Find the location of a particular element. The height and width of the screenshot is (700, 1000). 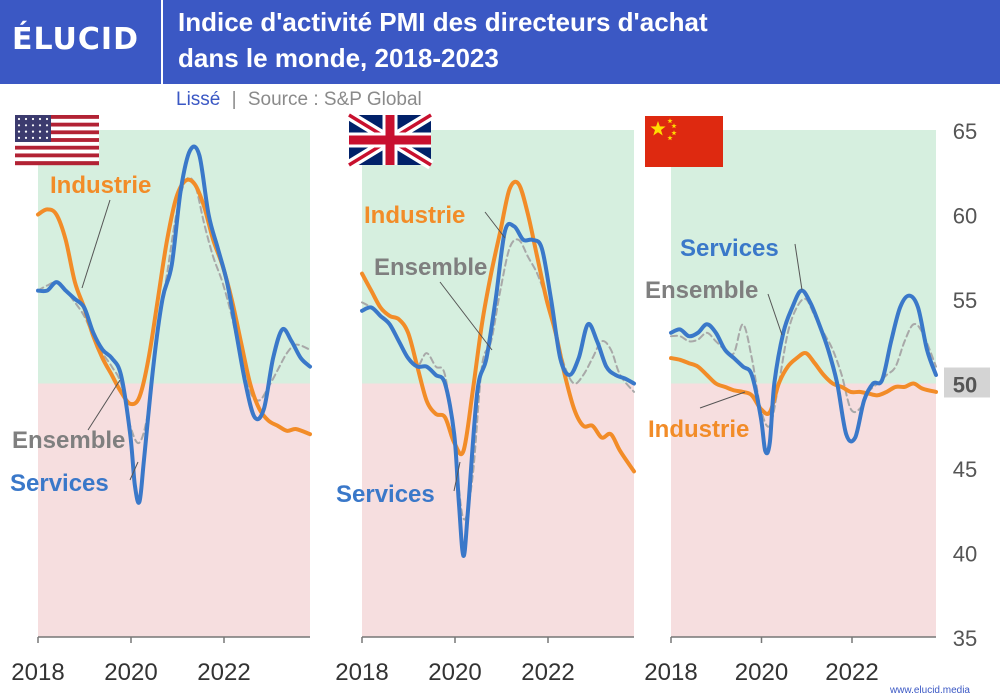

uk-flag is located at coordinates (390, 140).